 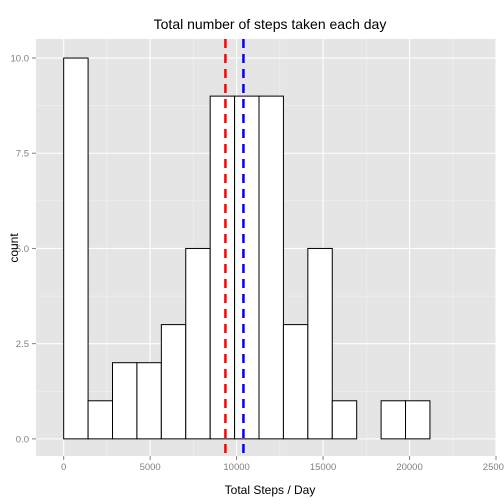 I want to click on x-tick-label: 25000, so click(x=493, y=467).